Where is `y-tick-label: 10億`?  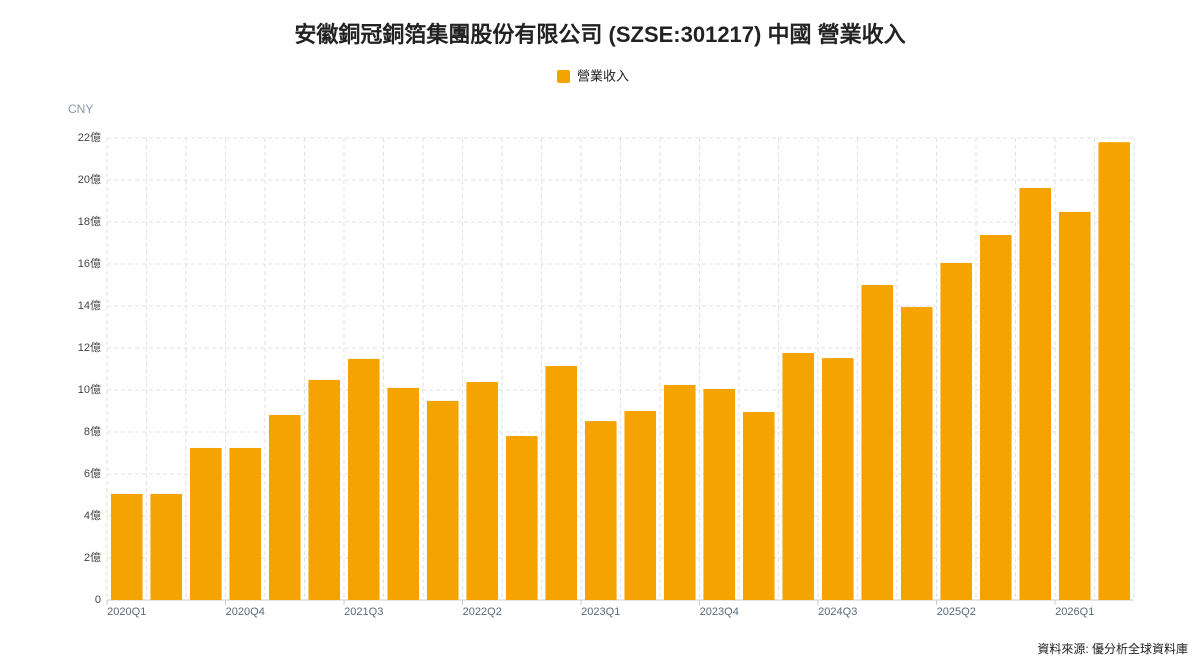
y-tick-label: 10億 is located at coordinates (89, 389).